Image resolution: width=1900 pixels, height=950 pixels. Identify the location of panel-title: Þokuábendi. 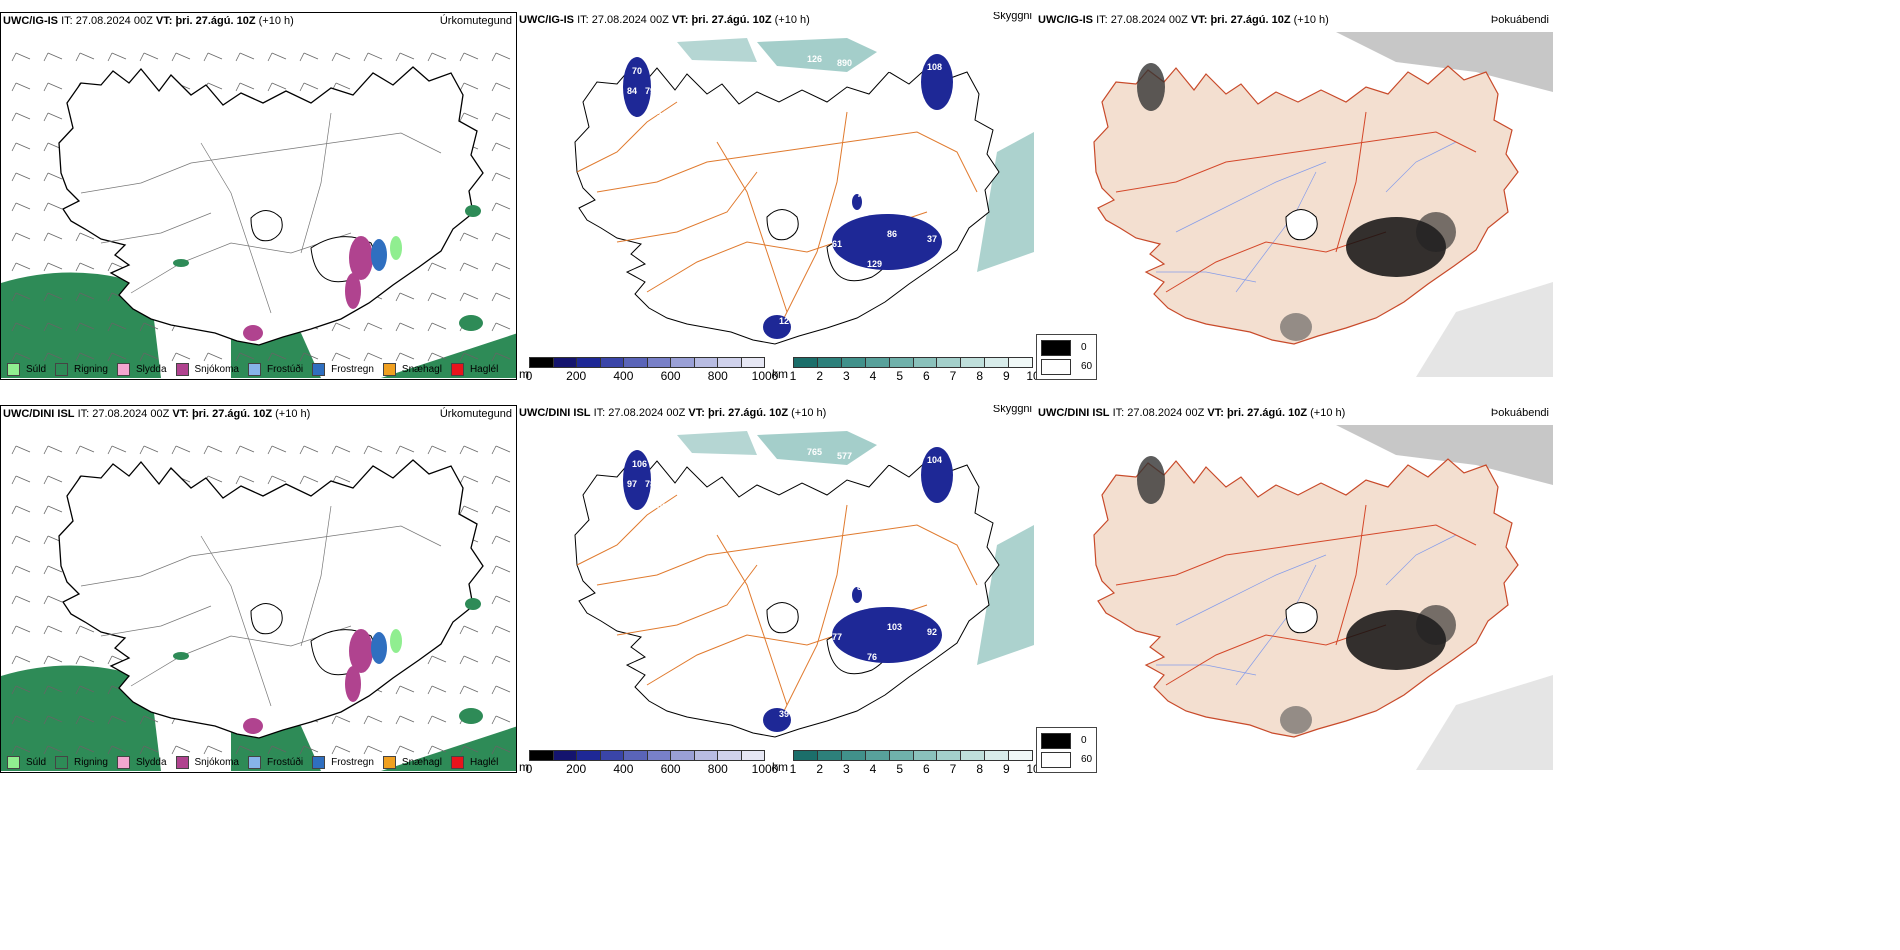
(1519, 413).